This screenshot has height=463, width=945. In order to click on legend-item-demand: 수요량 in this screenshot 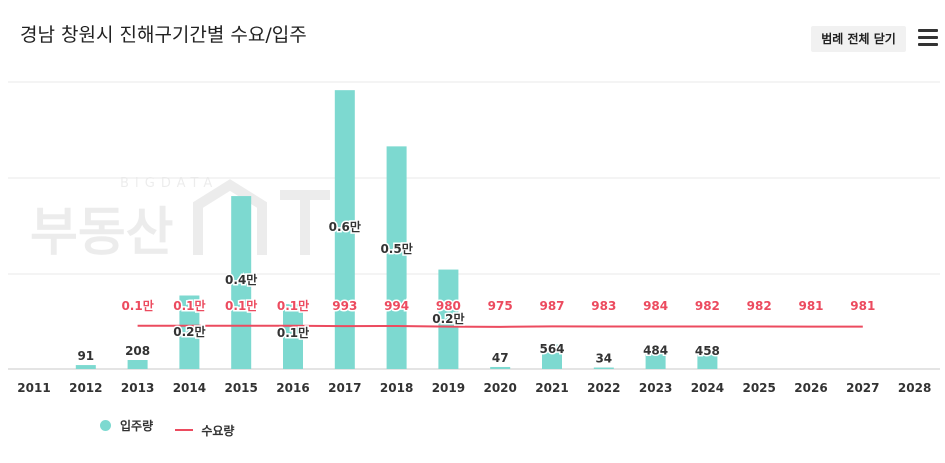, I will do `click(204, 430)`.